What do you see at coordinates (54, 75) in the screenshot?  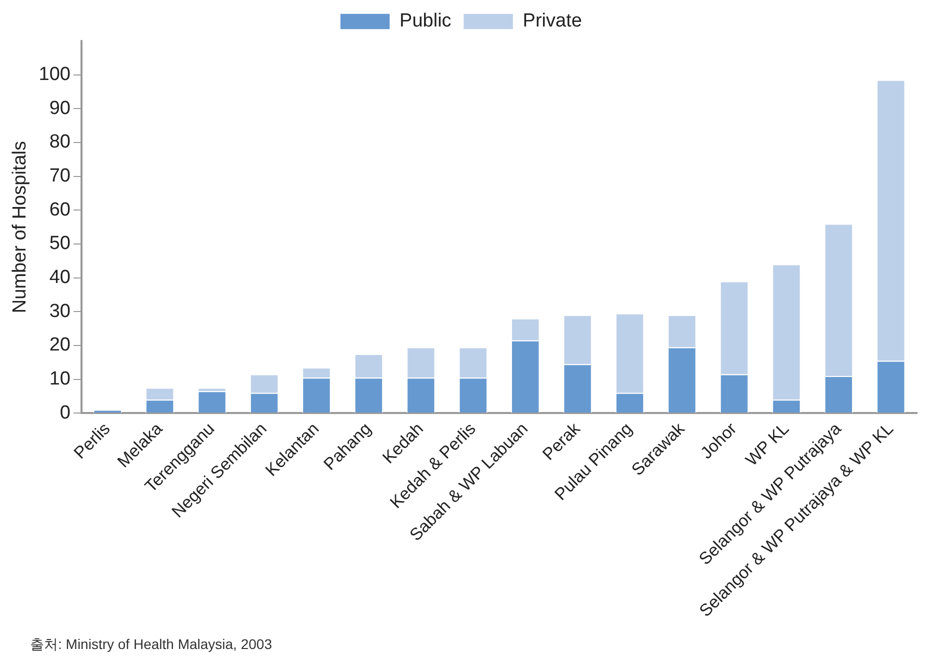 I see `y-tick-label: 100` at bounding box center [54, 75].